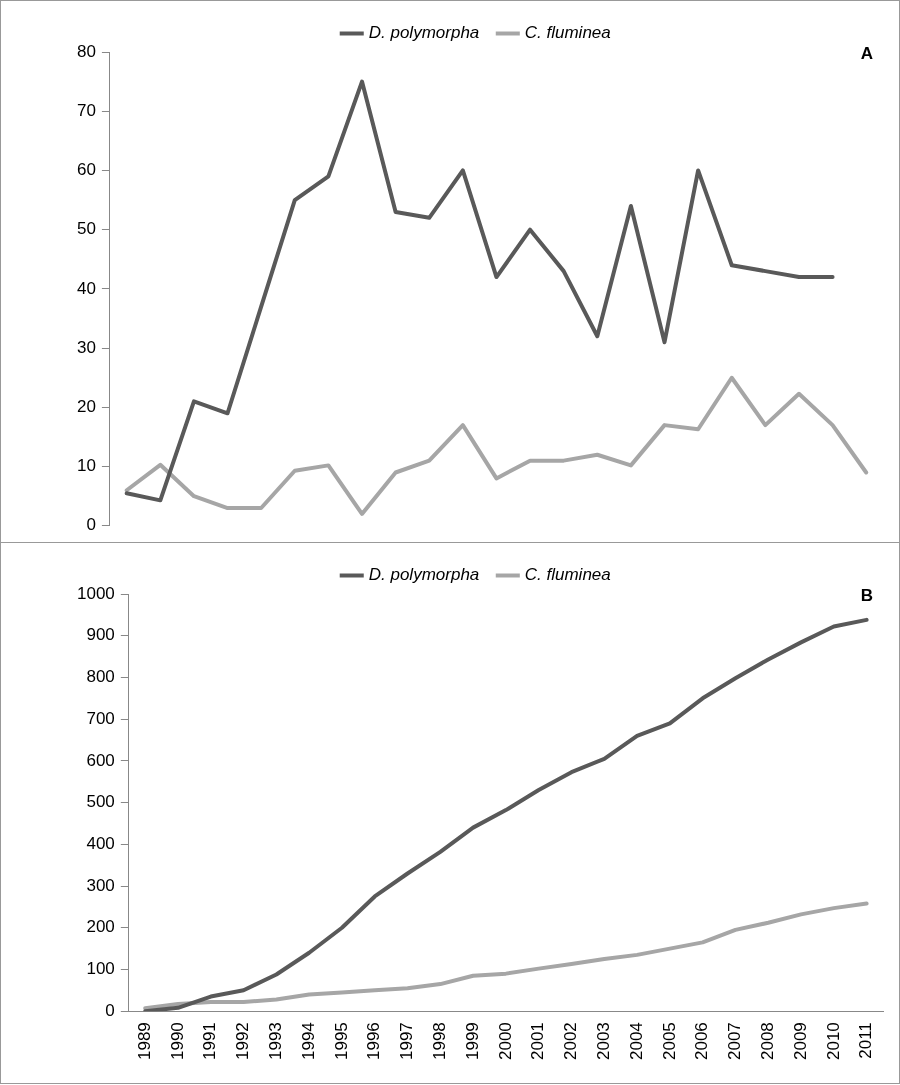 Image resolution: width=900 pixels, height=1085 pixels. What do you see at coordinates (341, 1041) in the screenshot?
I see `x-tick-label: 1995` at bounding box center [341, 1041].